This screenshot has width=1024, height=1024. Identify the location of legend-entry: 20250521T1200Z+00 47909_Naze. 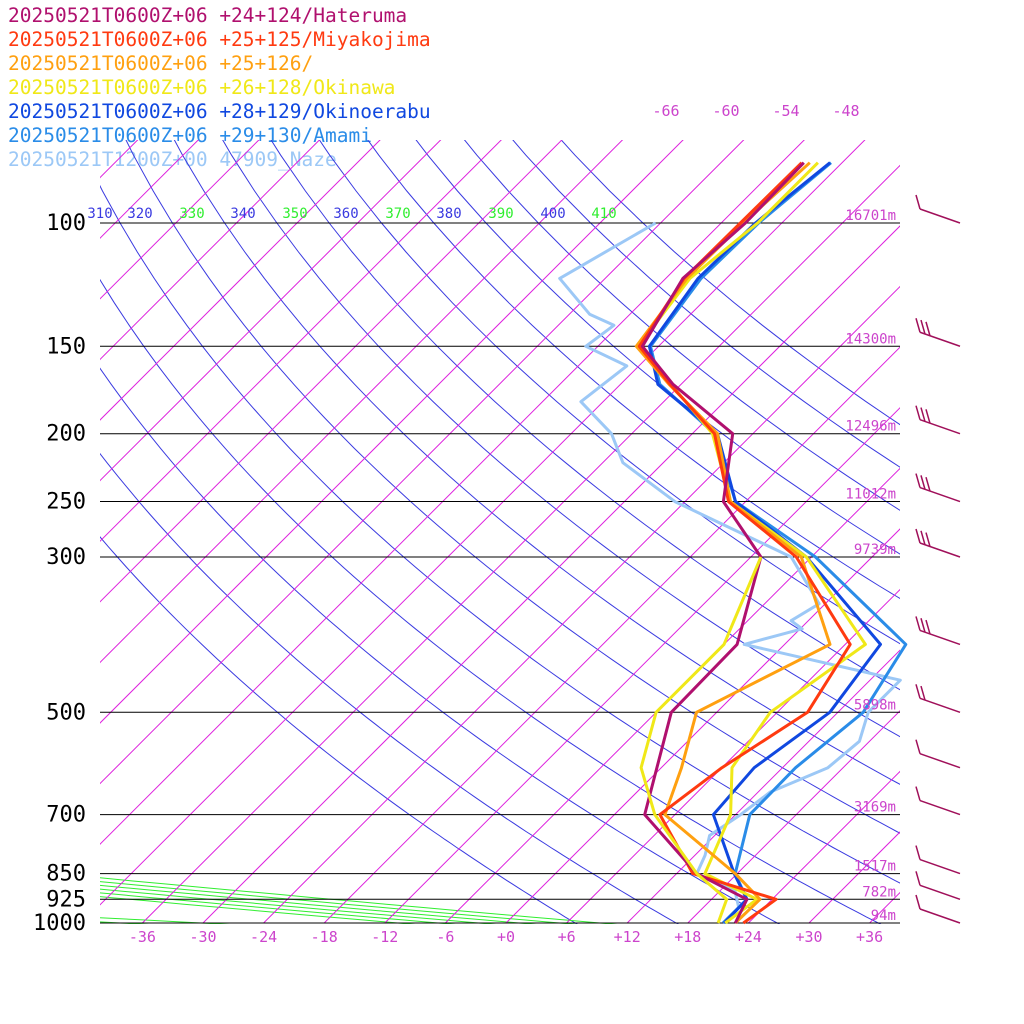
(172, 159).